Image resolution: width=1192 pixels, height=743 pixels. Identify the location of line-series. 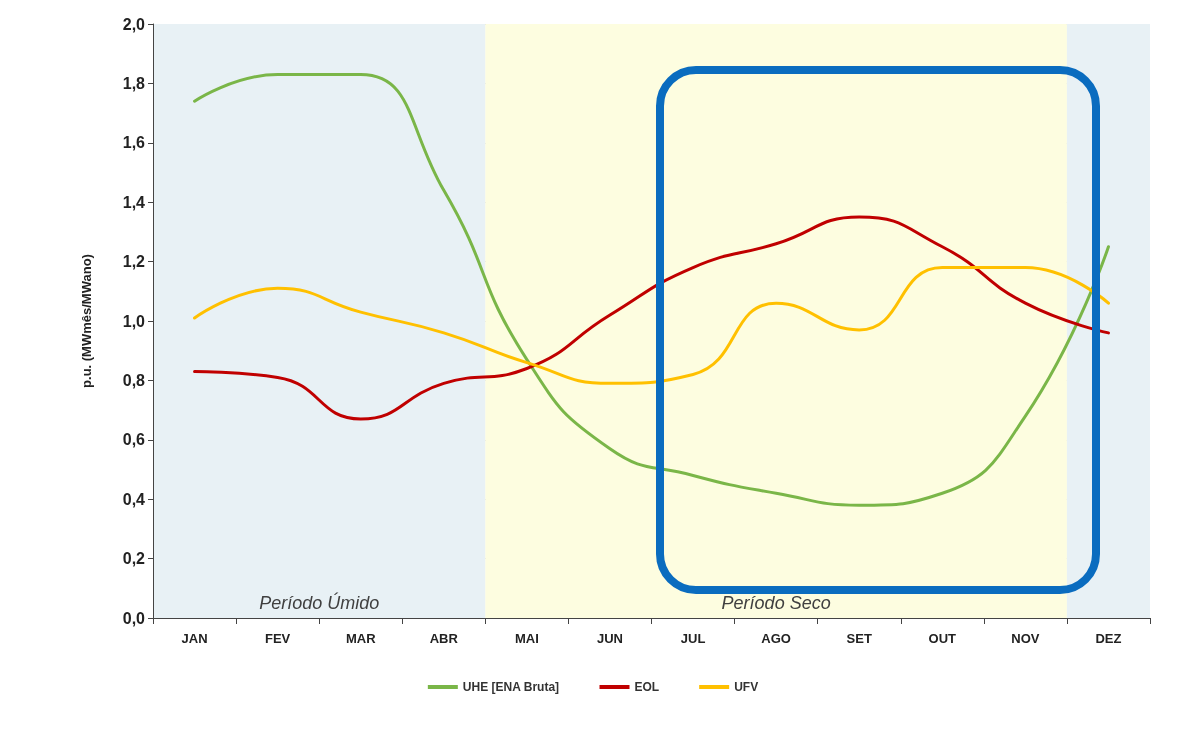
(651, 325).